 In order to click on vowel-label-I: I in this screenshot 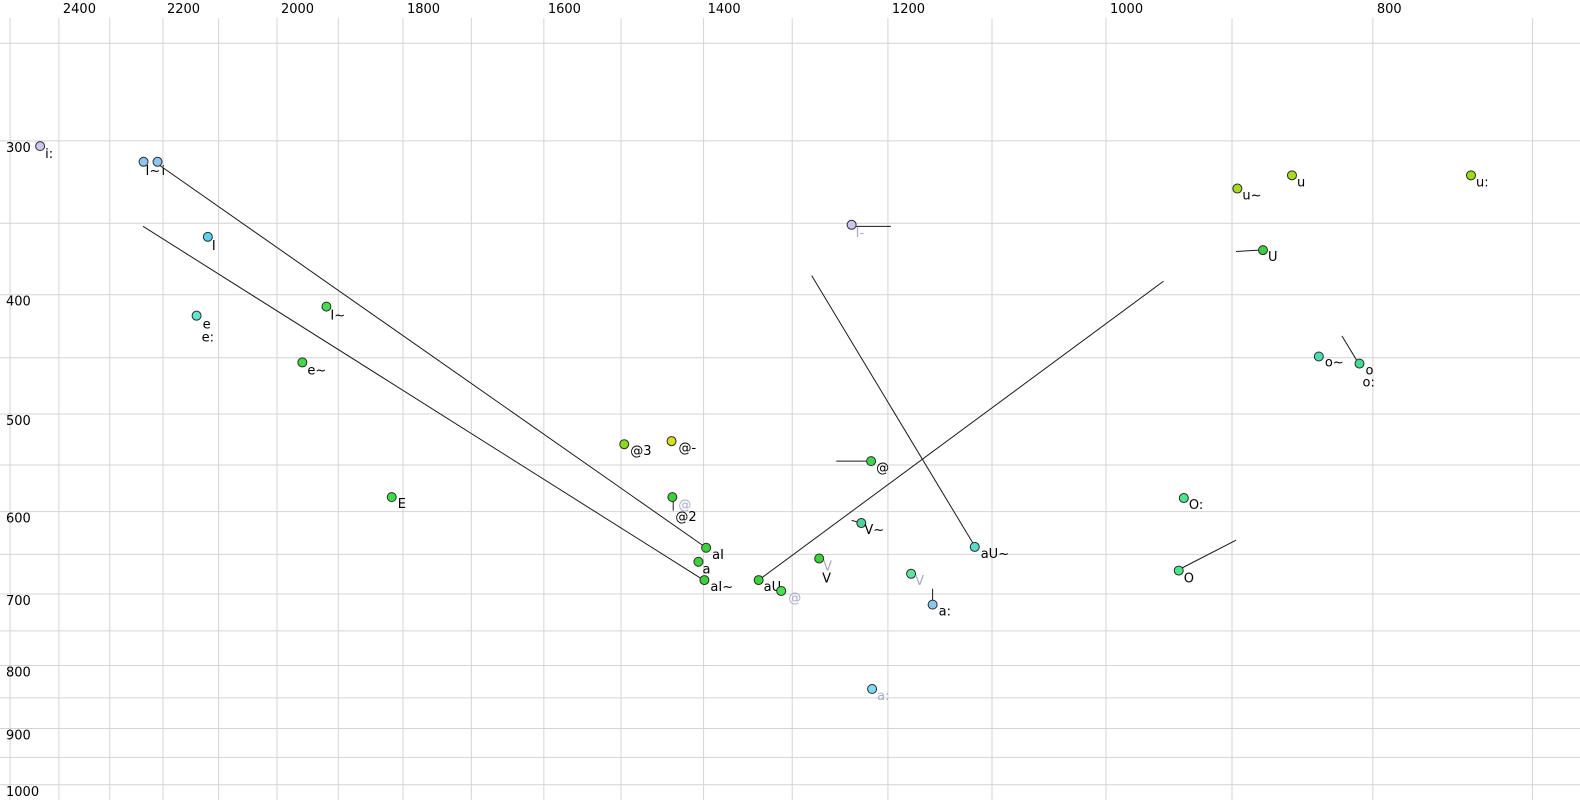, I will do `click(214, 246)`.